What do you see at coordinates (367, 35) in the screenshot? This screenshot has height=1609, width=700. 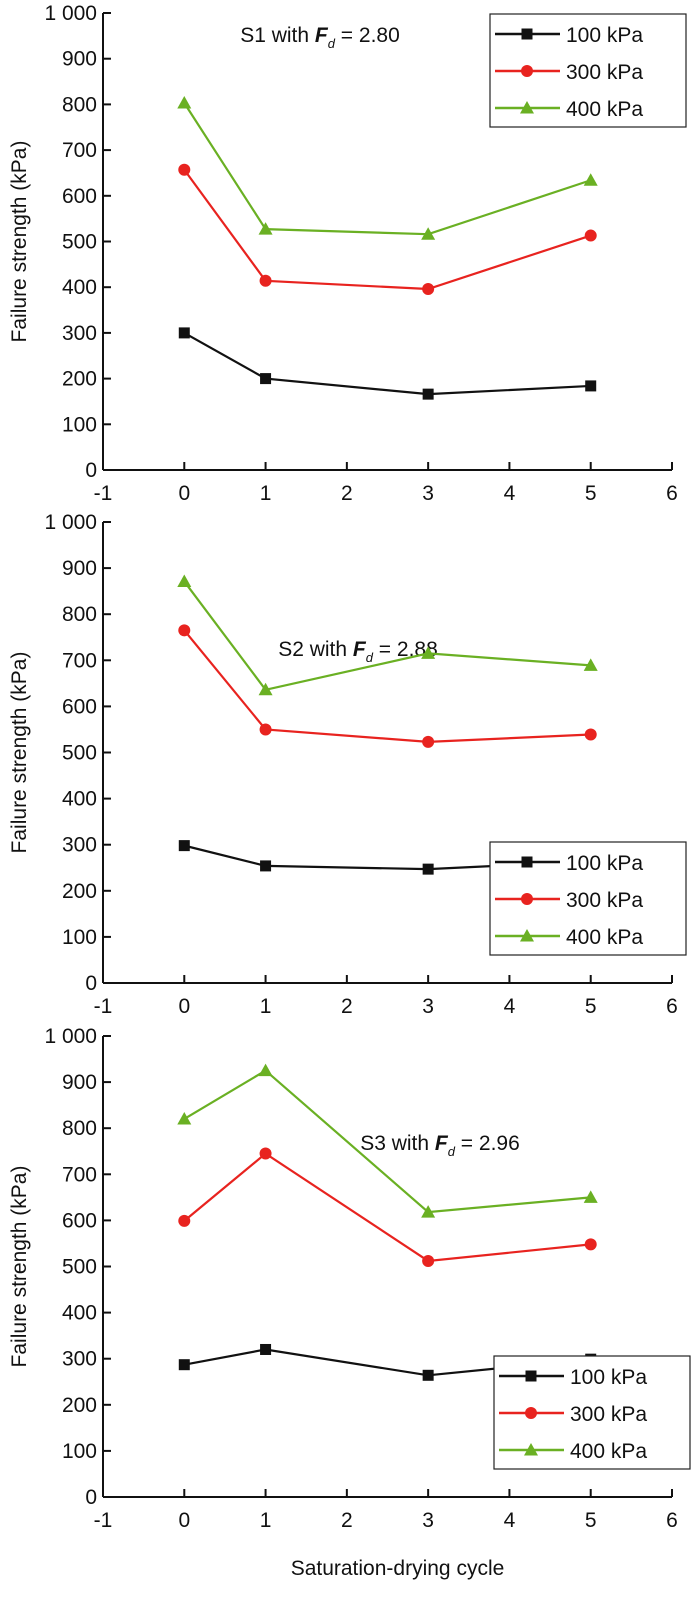 I see `annotation-suffix: = 2.80` at bounding box center [367, 35].